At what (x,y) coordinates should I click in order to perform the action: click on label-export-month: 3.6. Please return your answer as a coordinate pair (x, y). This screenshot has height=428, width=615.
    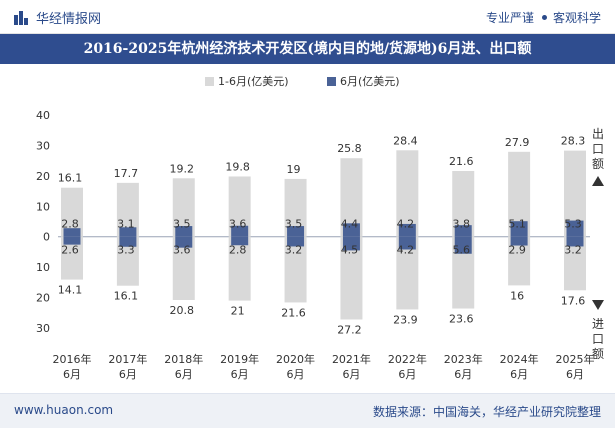
    Looking at the image, I should click on (238, 224).